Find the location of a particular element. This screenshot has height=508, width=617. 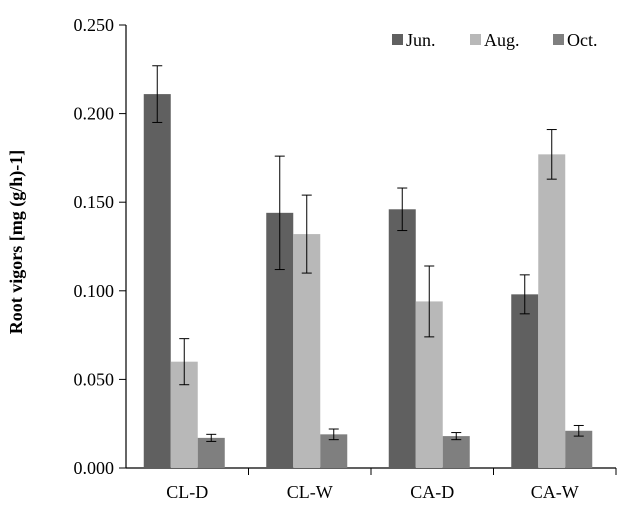

legend: Jun. Aug. Oct. is located at coordinates (495, 40).